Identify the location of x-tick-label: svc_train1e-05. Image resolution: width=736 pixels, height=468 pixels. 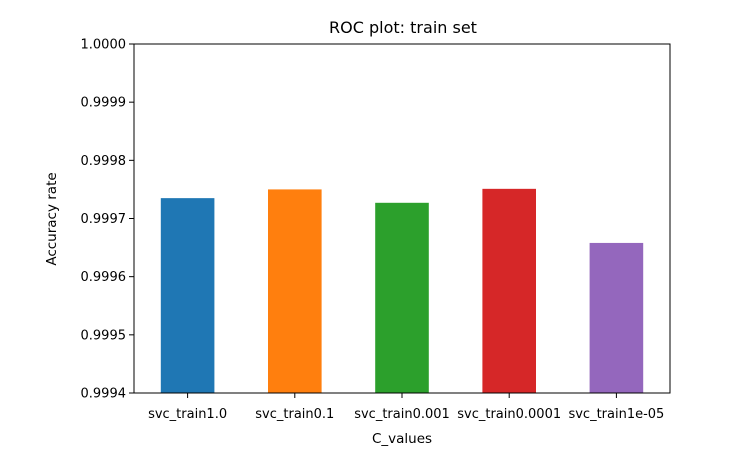
(616, 414).